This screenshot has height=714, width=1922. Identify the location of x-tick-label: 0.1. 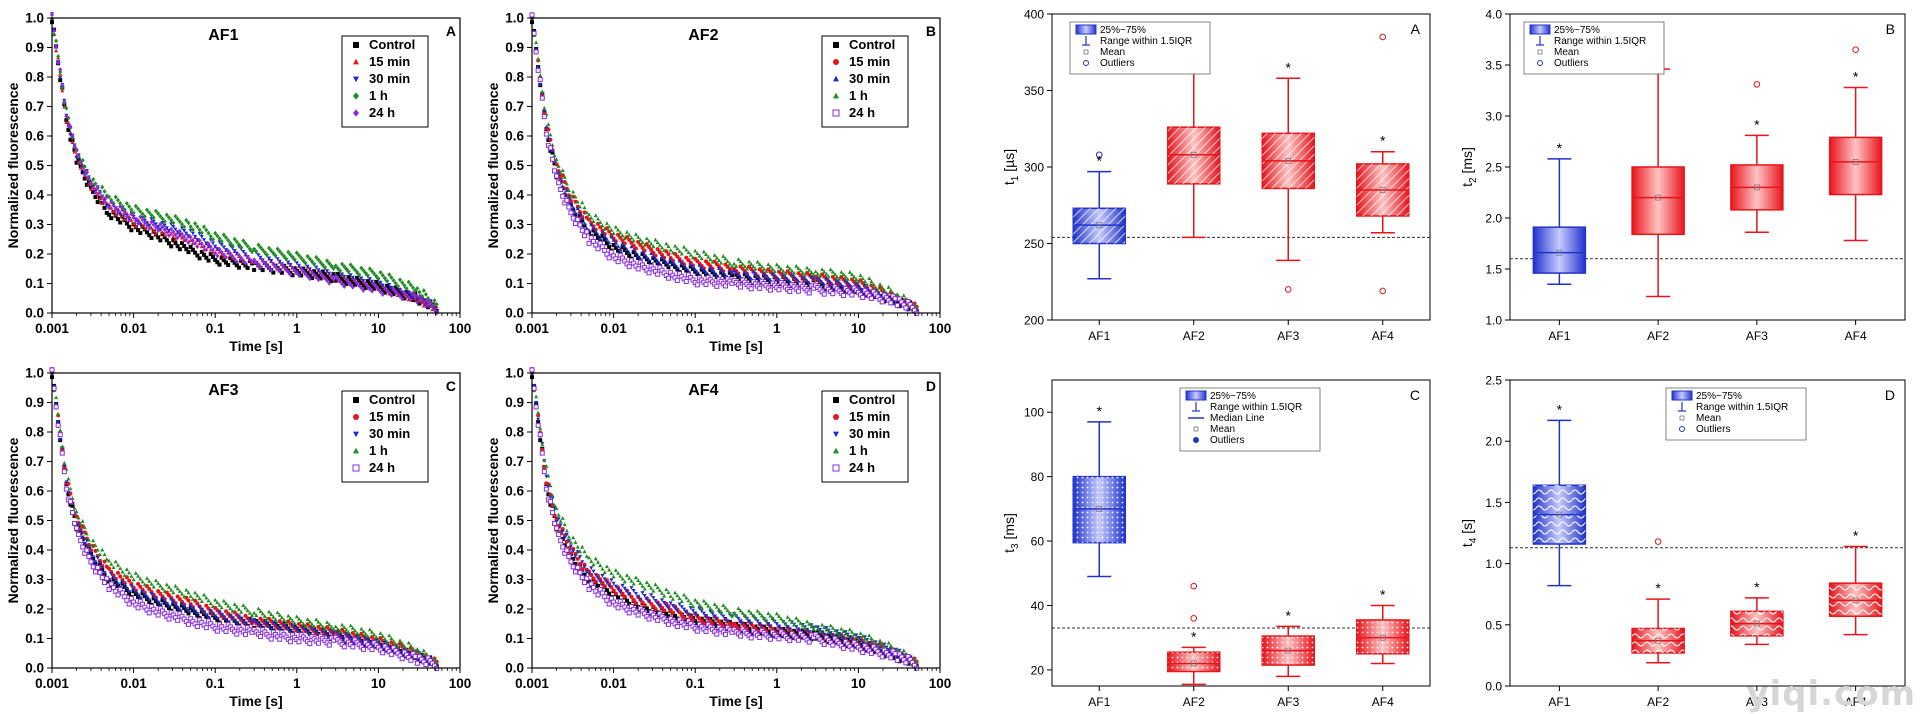
(695, 683).